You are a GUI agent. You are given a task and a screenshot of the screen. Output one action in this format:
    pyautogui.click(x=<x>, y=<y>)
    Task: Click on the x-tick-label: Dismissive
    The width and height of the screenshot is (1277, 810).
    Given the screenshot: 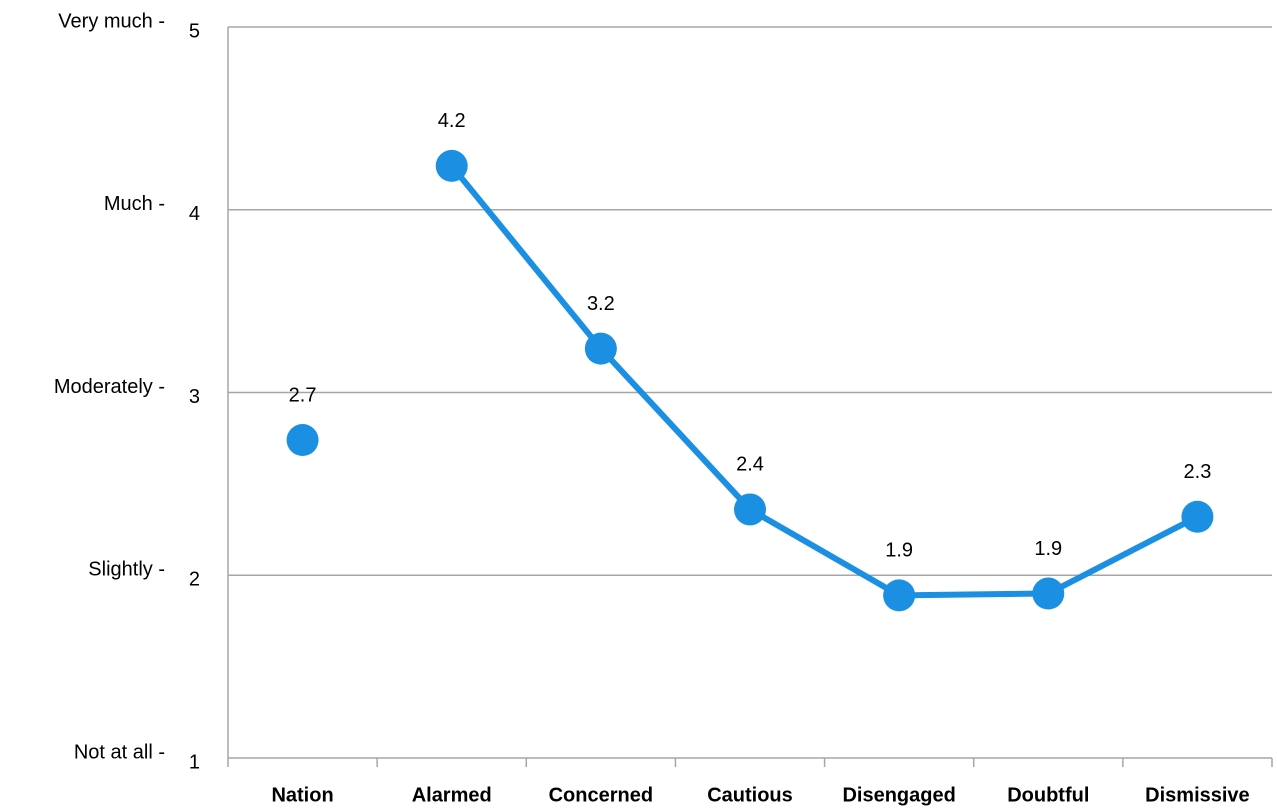 What is the action you would take?
    pyautogui.click(x=1197, y=795)
    